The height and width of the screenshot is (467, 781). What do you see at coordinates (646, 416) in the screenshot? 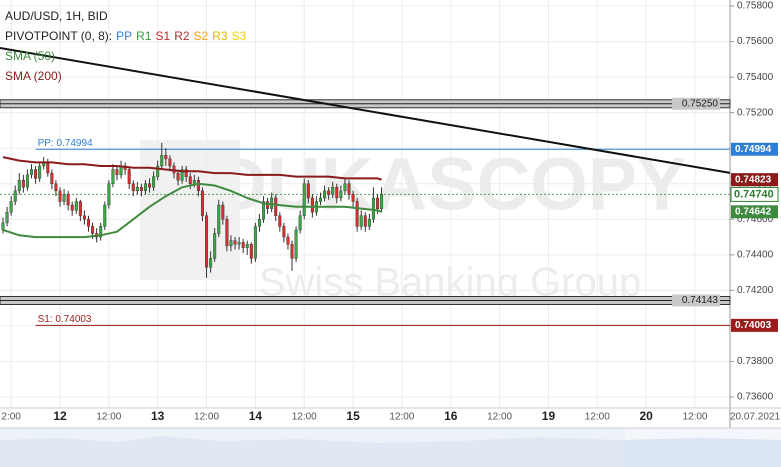
I see `x-tick-label: 20` at bounding box center [646, 416].